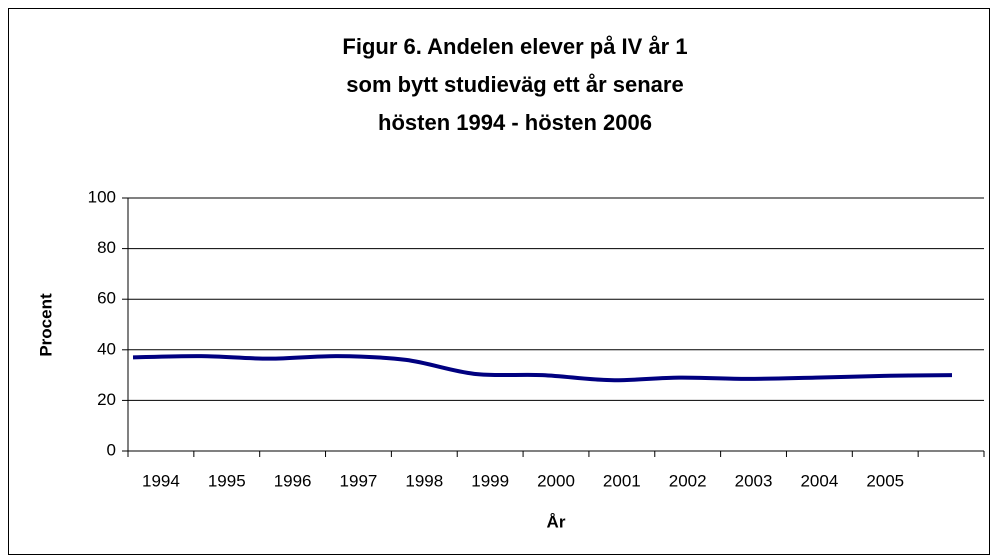  Describe the element at coordinates (106, 348) in the screenshot. I see `y-tick-label: 40` at that location.